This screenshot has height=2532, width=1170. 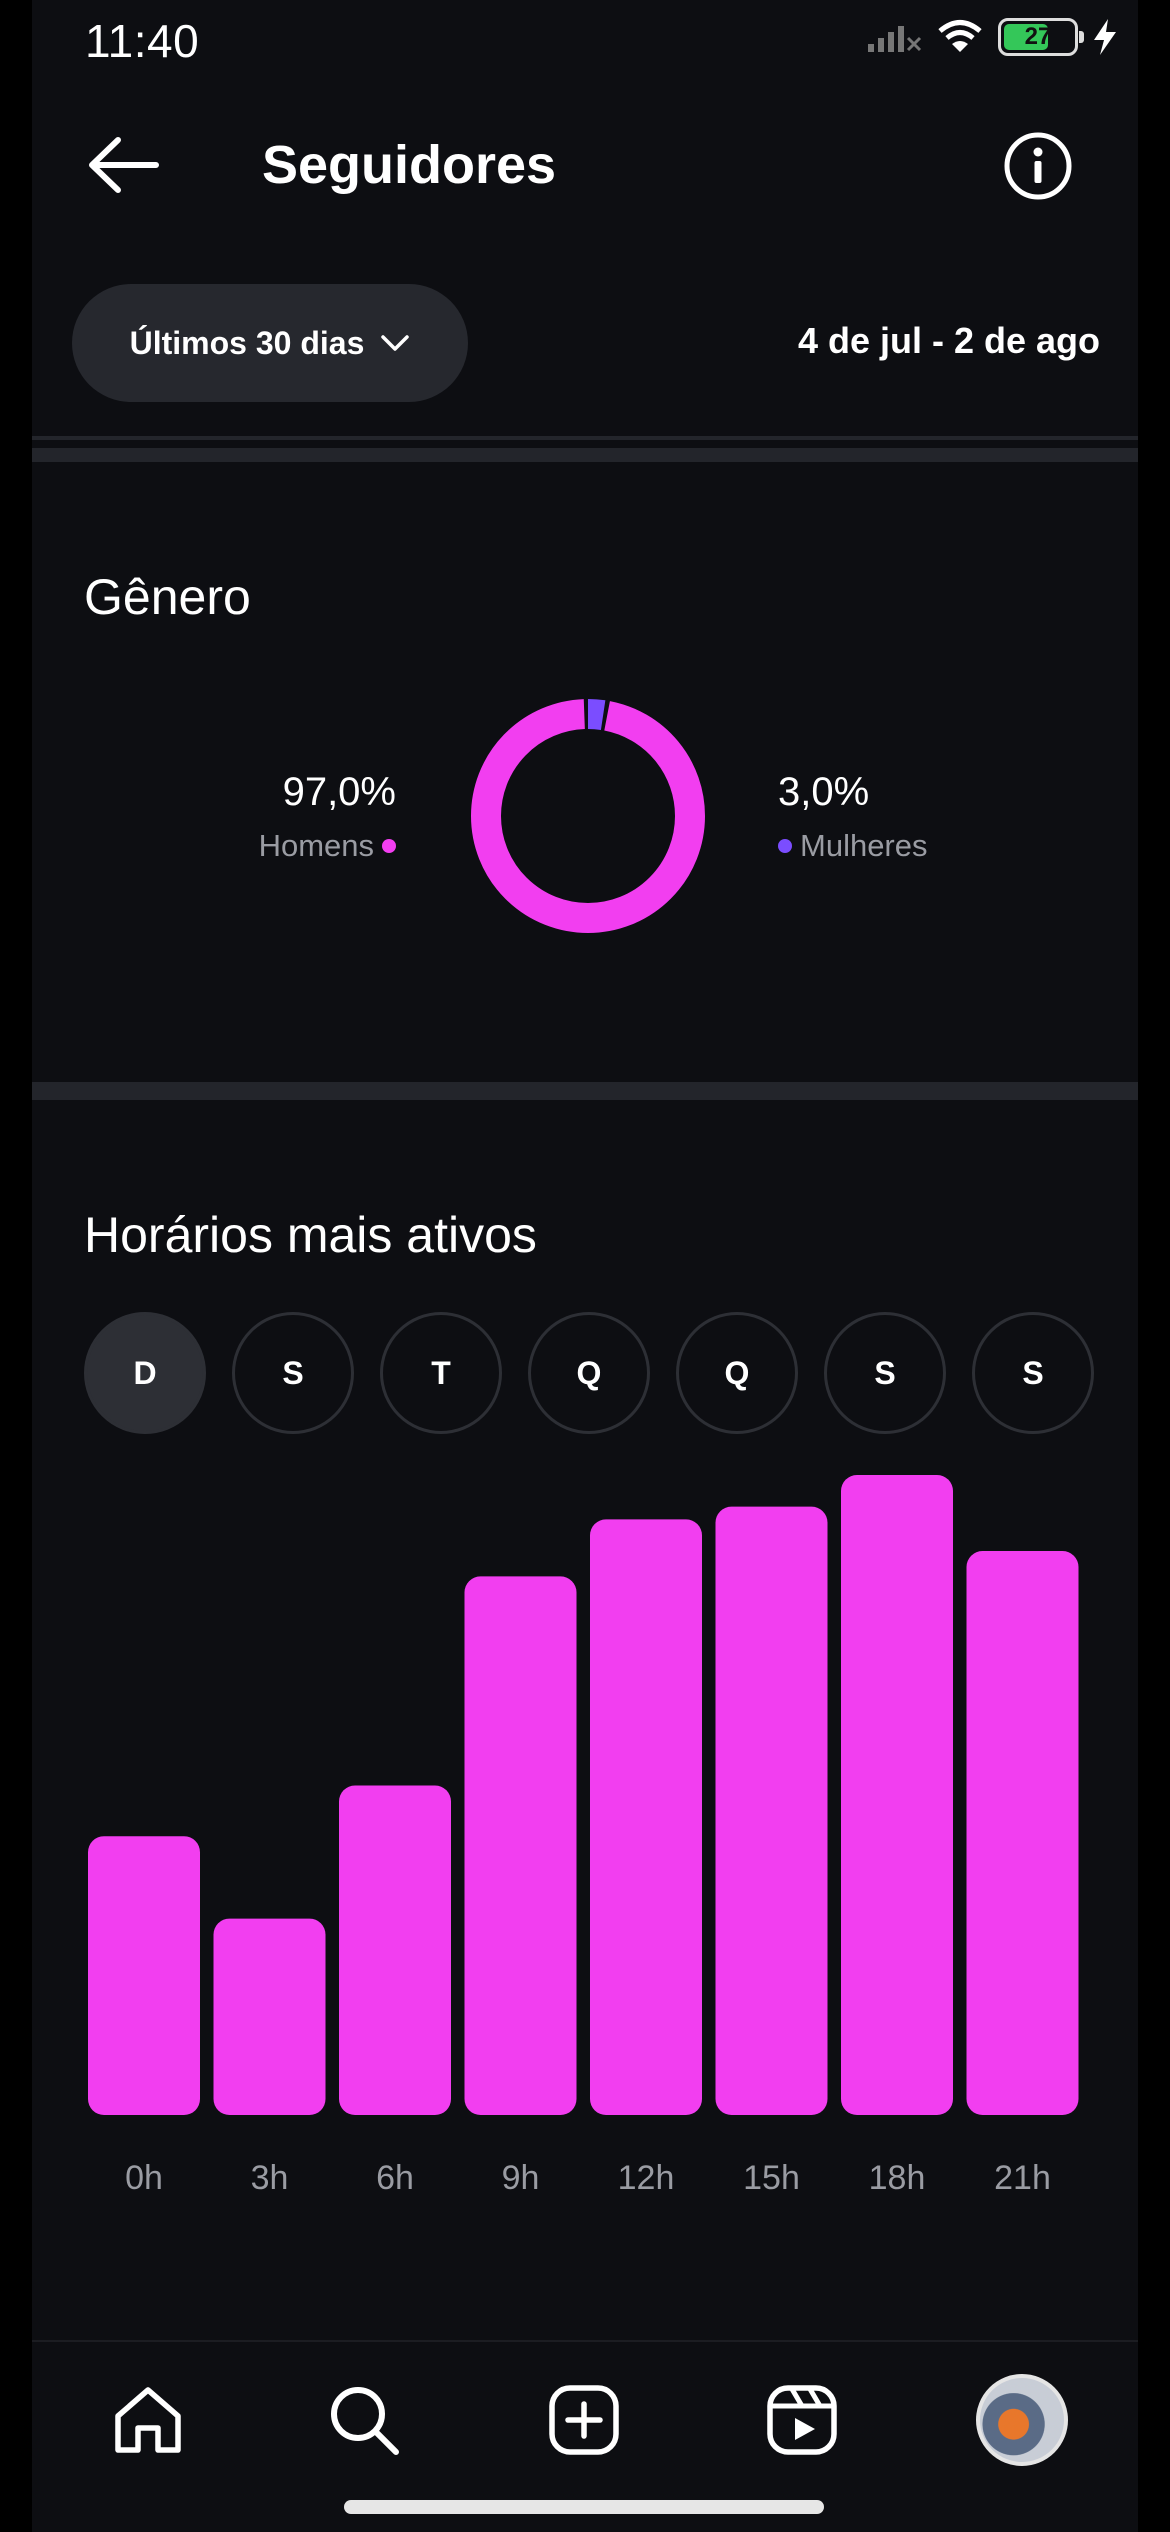 I want to click on women-legend: Mulheres, so click(x=853, y=846).